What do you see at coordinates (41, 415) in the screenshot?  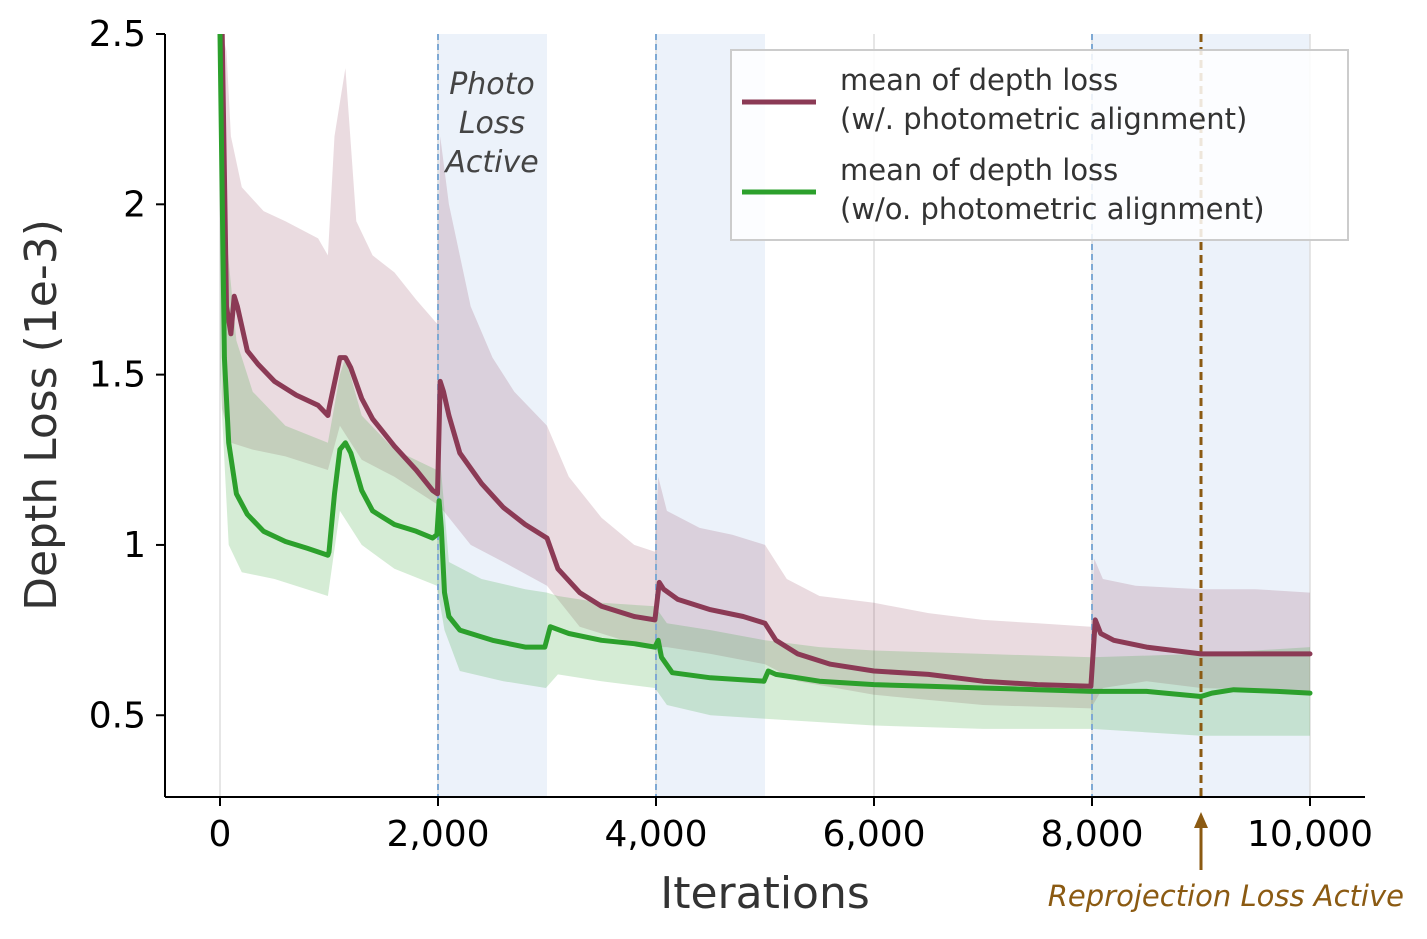 I see `y-axis-title: Depth Loss (1e-3)` at bounding box center [41, 415].